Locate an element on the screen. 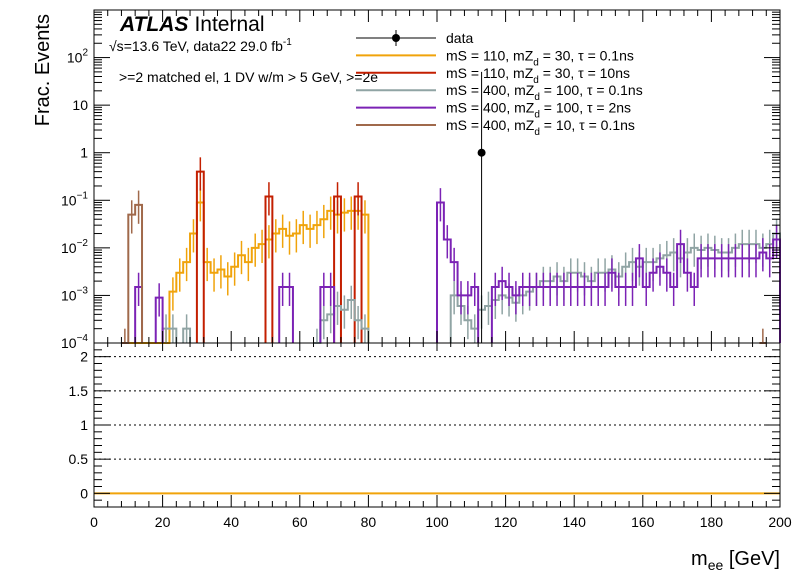 The image size is (796, 572). y-tick-label-exponent: −1 is located at coordinates (83, 195).